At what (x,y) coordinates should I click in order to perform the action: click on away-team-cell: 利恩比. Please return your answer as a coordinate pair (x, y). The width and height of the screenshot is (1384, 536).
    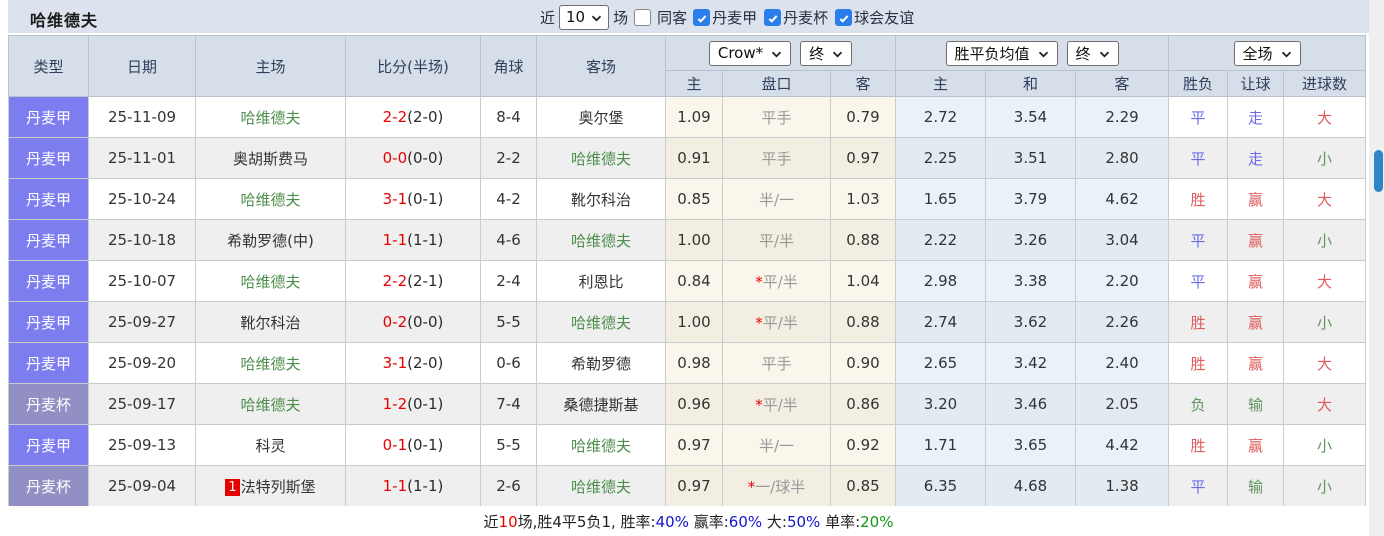
    Looking at the image, I should click on (601, 281).